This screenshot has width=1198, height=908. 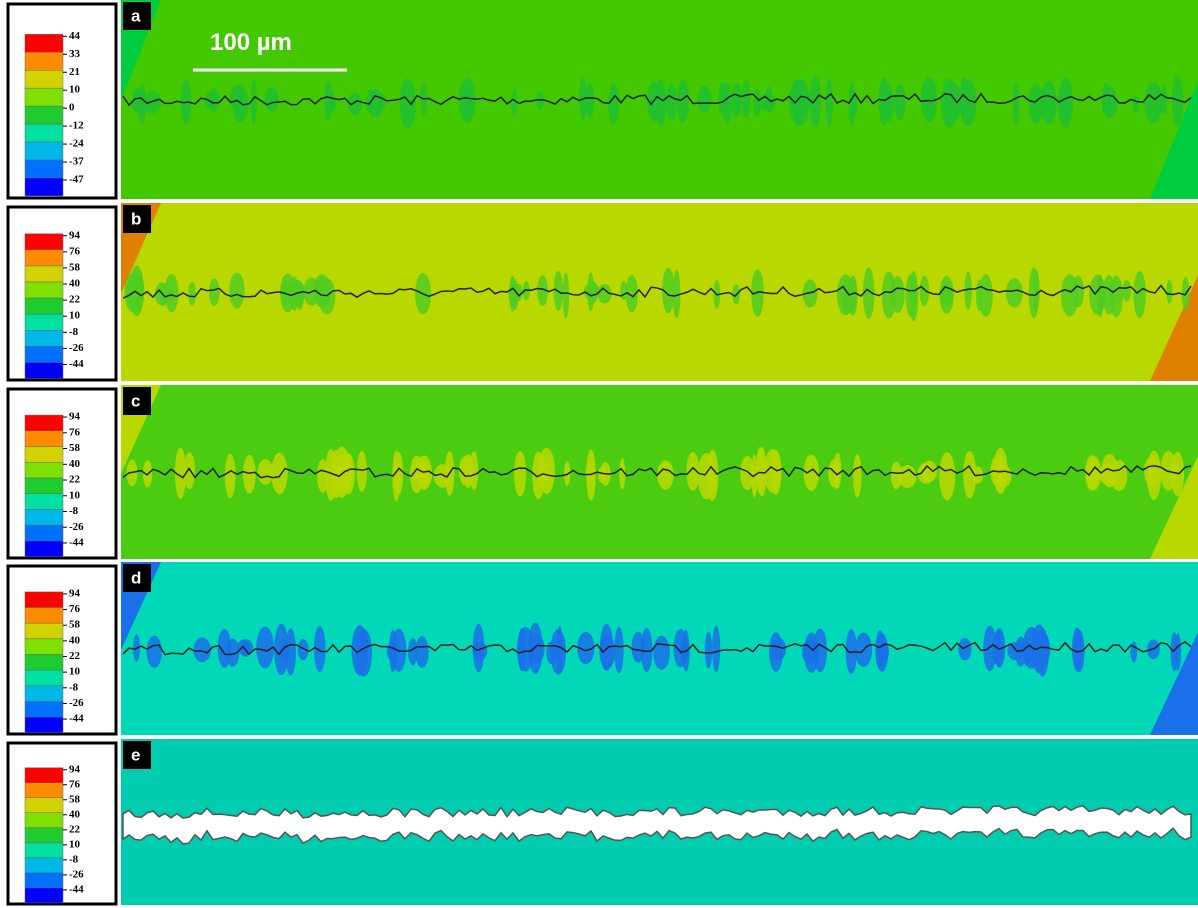 What do you see at coordinates (72, 108) in the screenshot?
I see `legend-tick-label: 0` at bounding box center [72, 108].